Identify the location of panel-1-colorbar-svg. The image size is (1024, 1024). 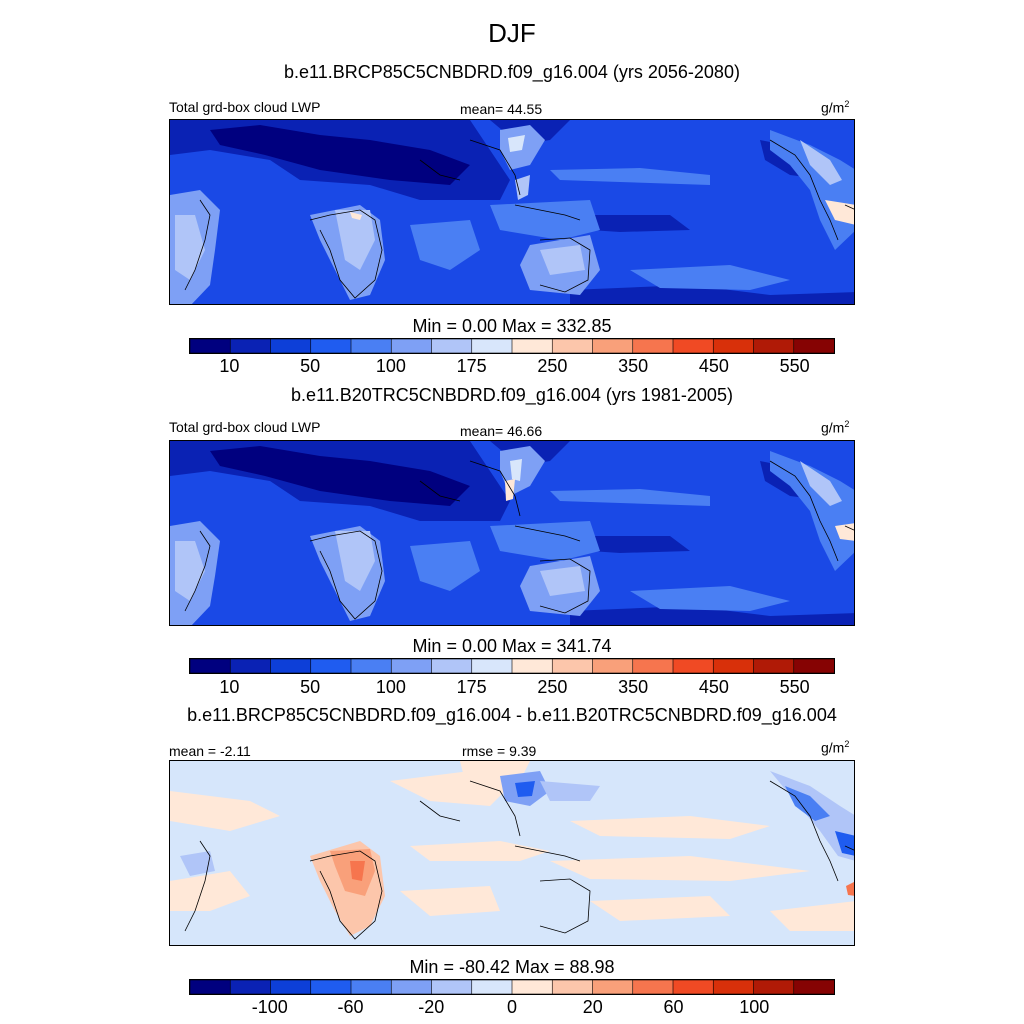
(512, 346).